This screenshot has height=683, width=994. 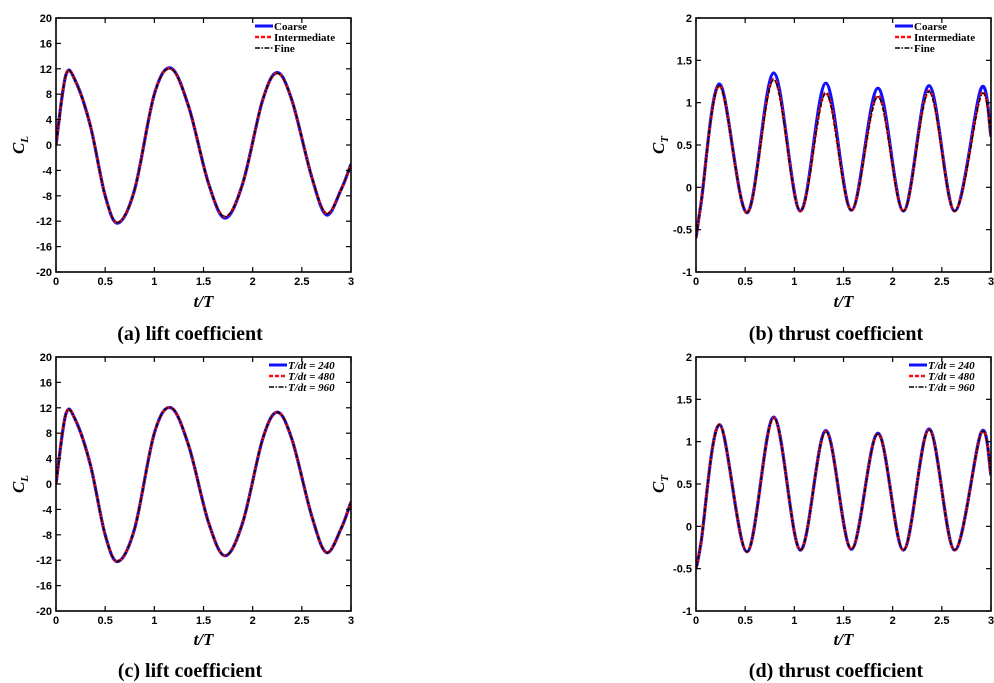 What do you see at coordinates (49, 460) in the screenshot?
I see `y-tick-label: 4` at bounding box center [49, 460].